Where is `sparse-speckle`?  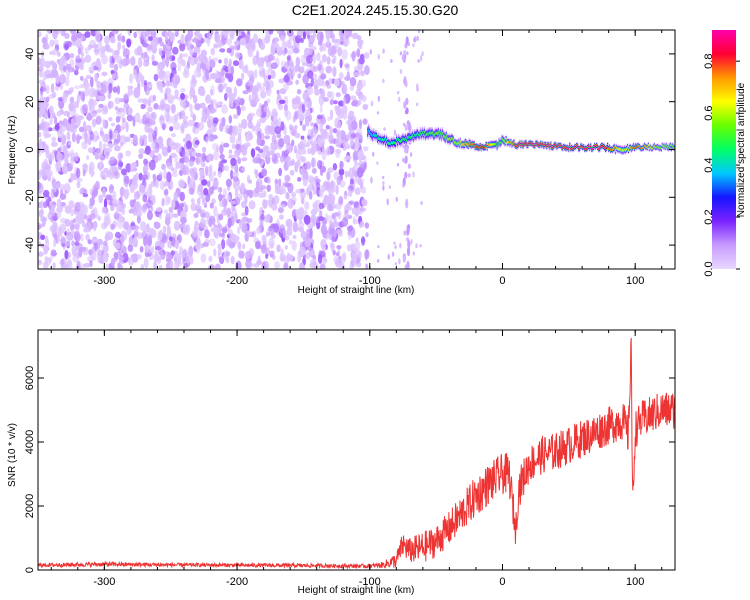 sparse-speckle is located at coordinates (396, 199).